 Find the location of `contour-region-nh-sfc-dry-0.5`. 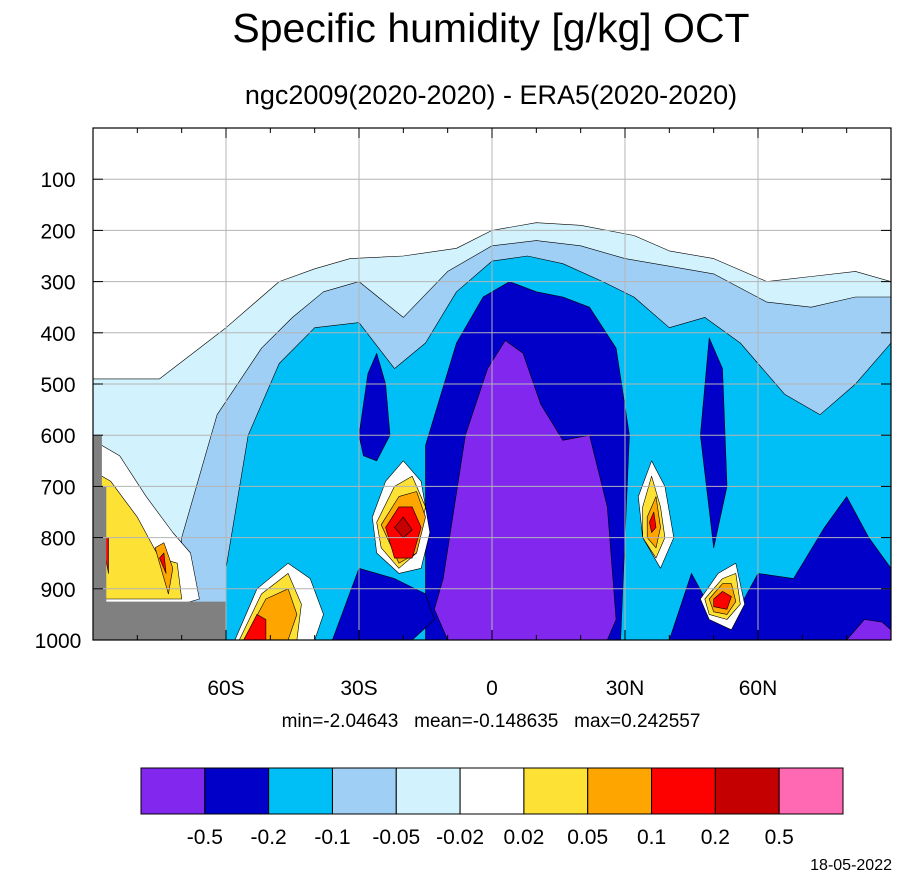

contour-region-nh-sfc-dry-0.5 is located at coordinates (868, 629).